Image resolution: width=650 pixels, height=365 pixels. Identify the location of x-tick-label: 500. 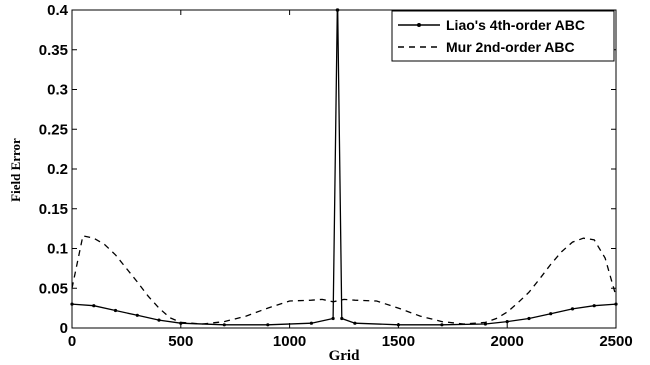
(180, 341).